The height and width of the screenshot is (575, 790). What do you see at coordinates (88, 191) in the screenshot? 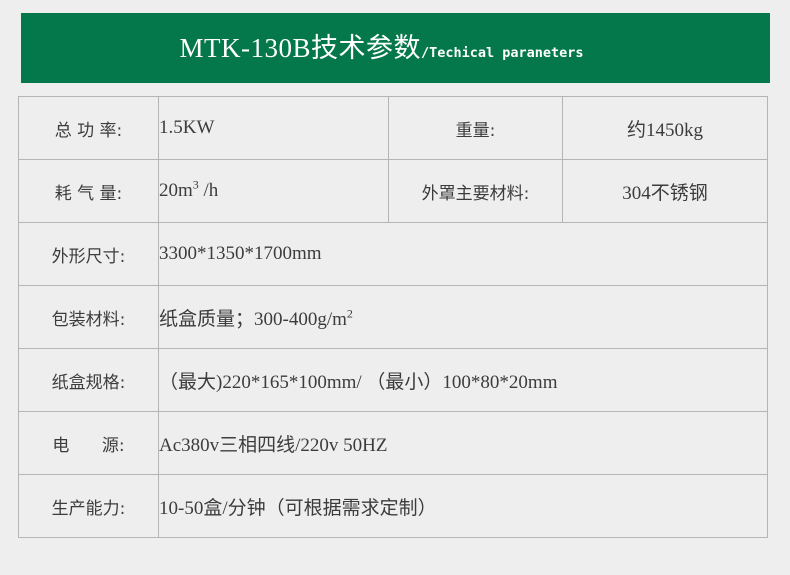
I see `spec-label-air-consumption: 耗 气 量:` at bounding box center [88, 191].